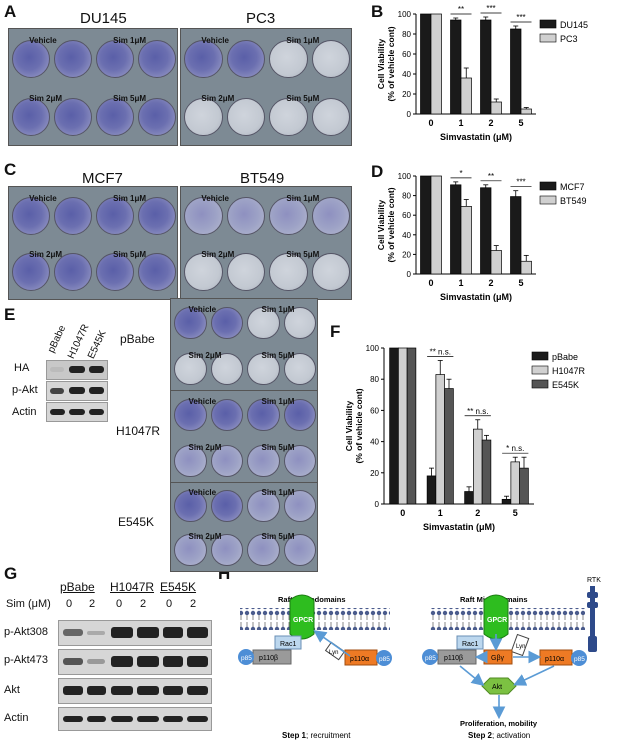  Describe the element at coordinates (97, 344) in the screenshot. I see `blot-lane-e545k: E545K` at that location.